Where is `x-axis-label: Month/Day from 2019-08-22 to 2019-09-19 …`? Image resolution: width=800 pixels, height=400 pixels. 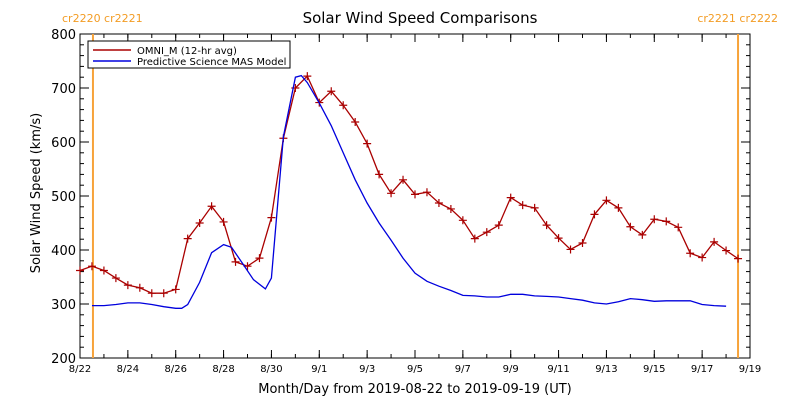 x-axis-label: Month/Day from 2019-08-22 to 2019-09-19 … is located at coordinates (414, 389).